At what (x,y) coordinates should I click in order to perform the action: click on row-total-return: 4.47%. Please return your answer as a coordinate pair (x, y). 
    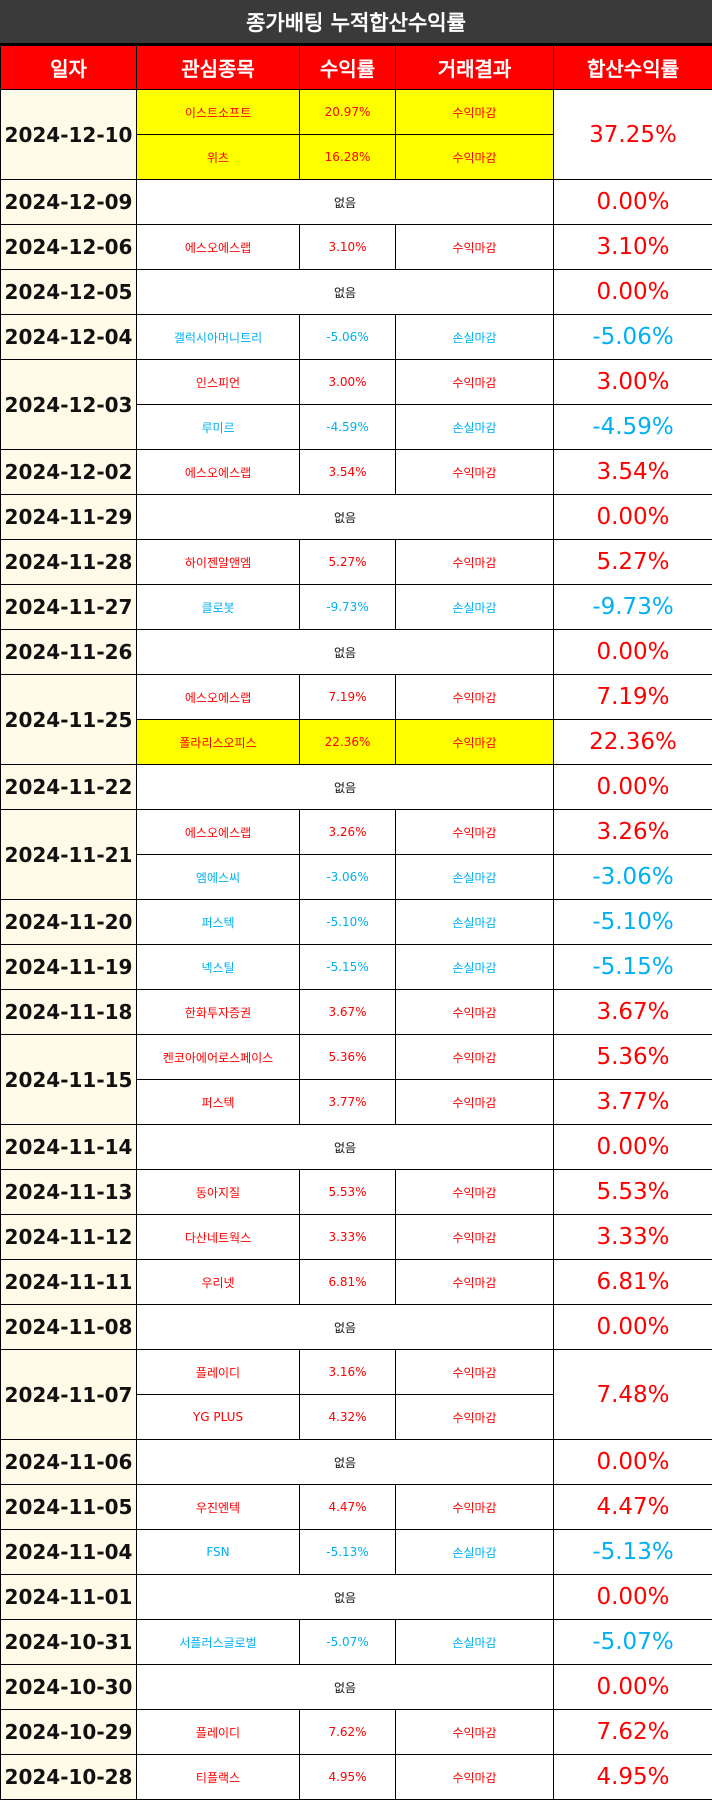
    Looking at the image, I should click on (632, 1507).